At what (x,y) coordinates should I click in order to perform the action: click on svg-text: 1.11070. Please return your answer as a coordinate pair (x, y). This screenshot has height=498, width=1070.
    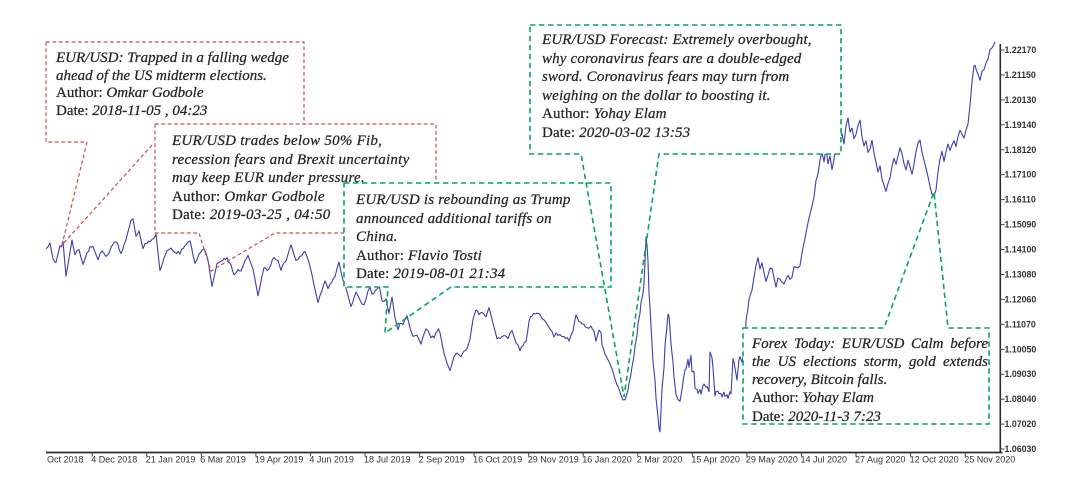
    Looking at the image, I should click on (1020, 324).